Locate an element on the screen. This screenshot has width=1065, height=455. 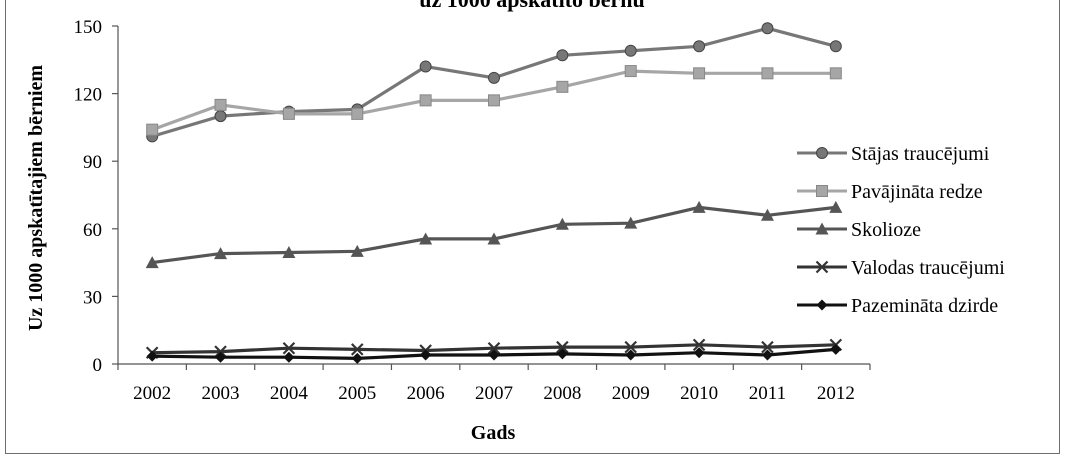
x-tick-label: 2008 is located at coordinates (562, 393).